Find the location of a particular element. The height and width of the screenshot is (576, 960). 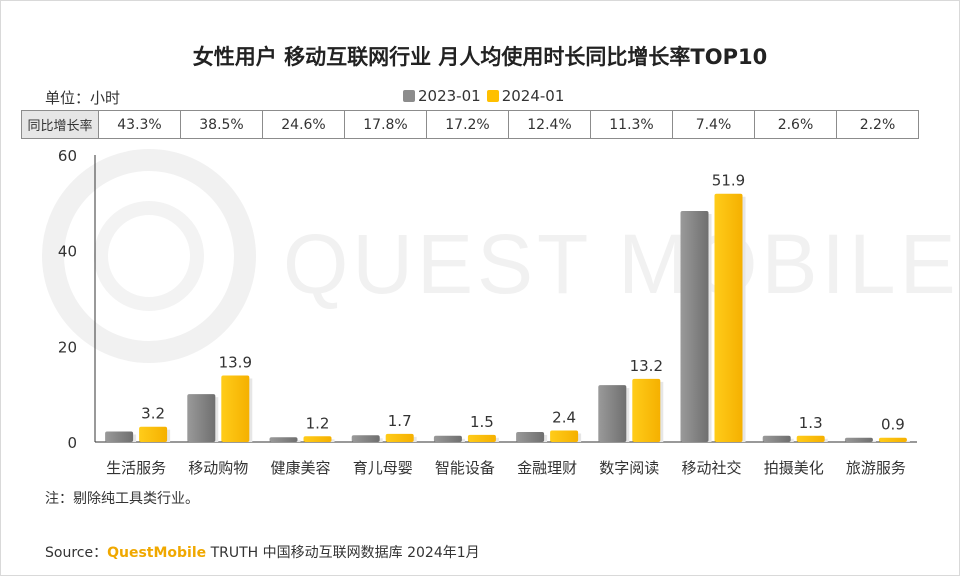

y-tick-label: 40 is located at coordinates (67, 252).